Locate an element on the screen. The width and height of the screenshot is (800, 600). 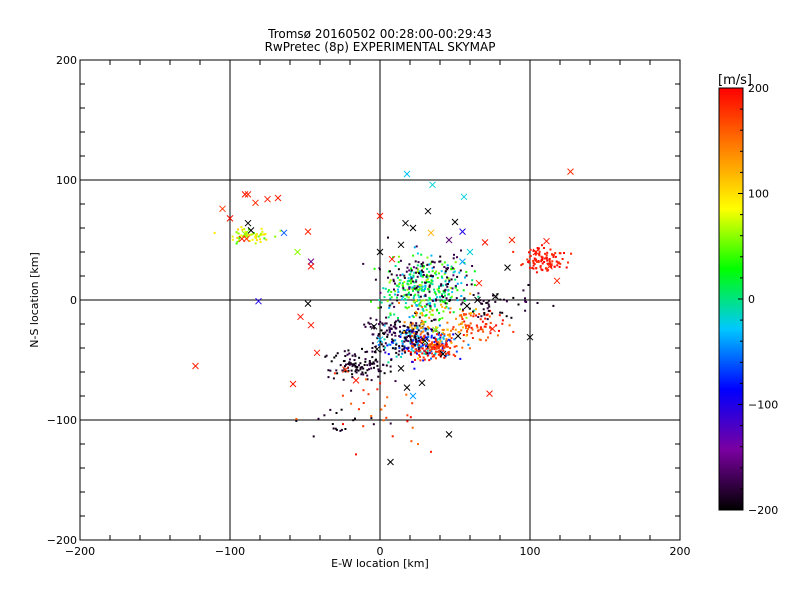
y-tick-label: 200 is located at coordinates (66, 60).